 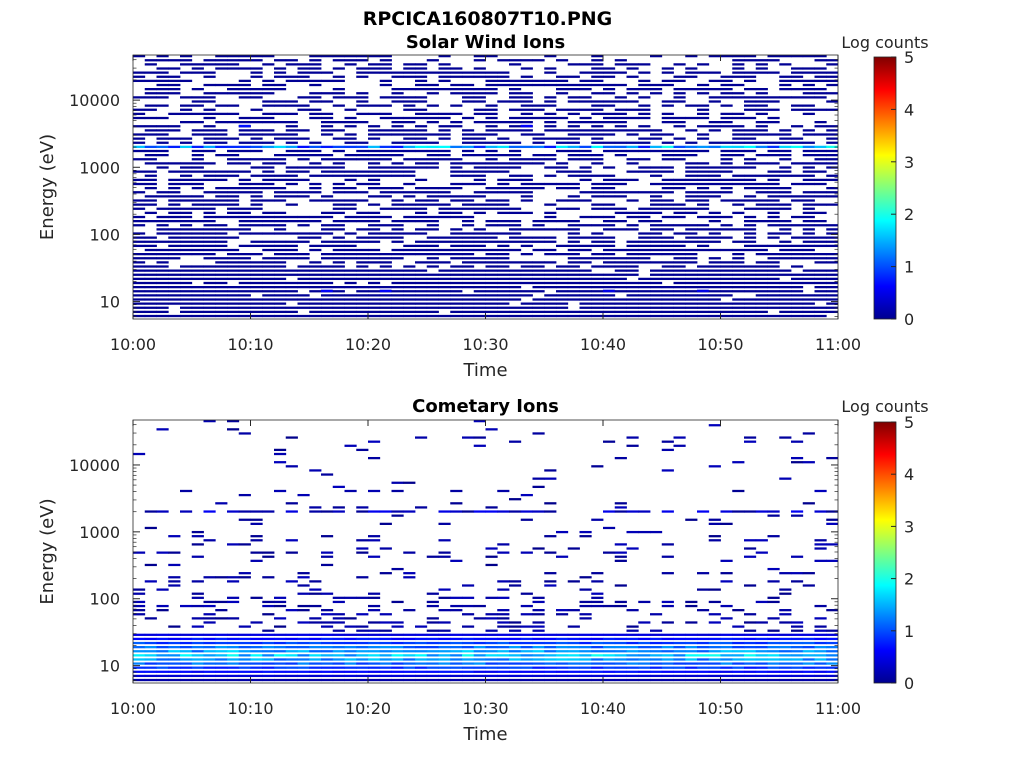 What do you see at coordinates (94, 465) in the screenshot?
I see `y-tick-label: 10000` at bounding box center [94, 465].